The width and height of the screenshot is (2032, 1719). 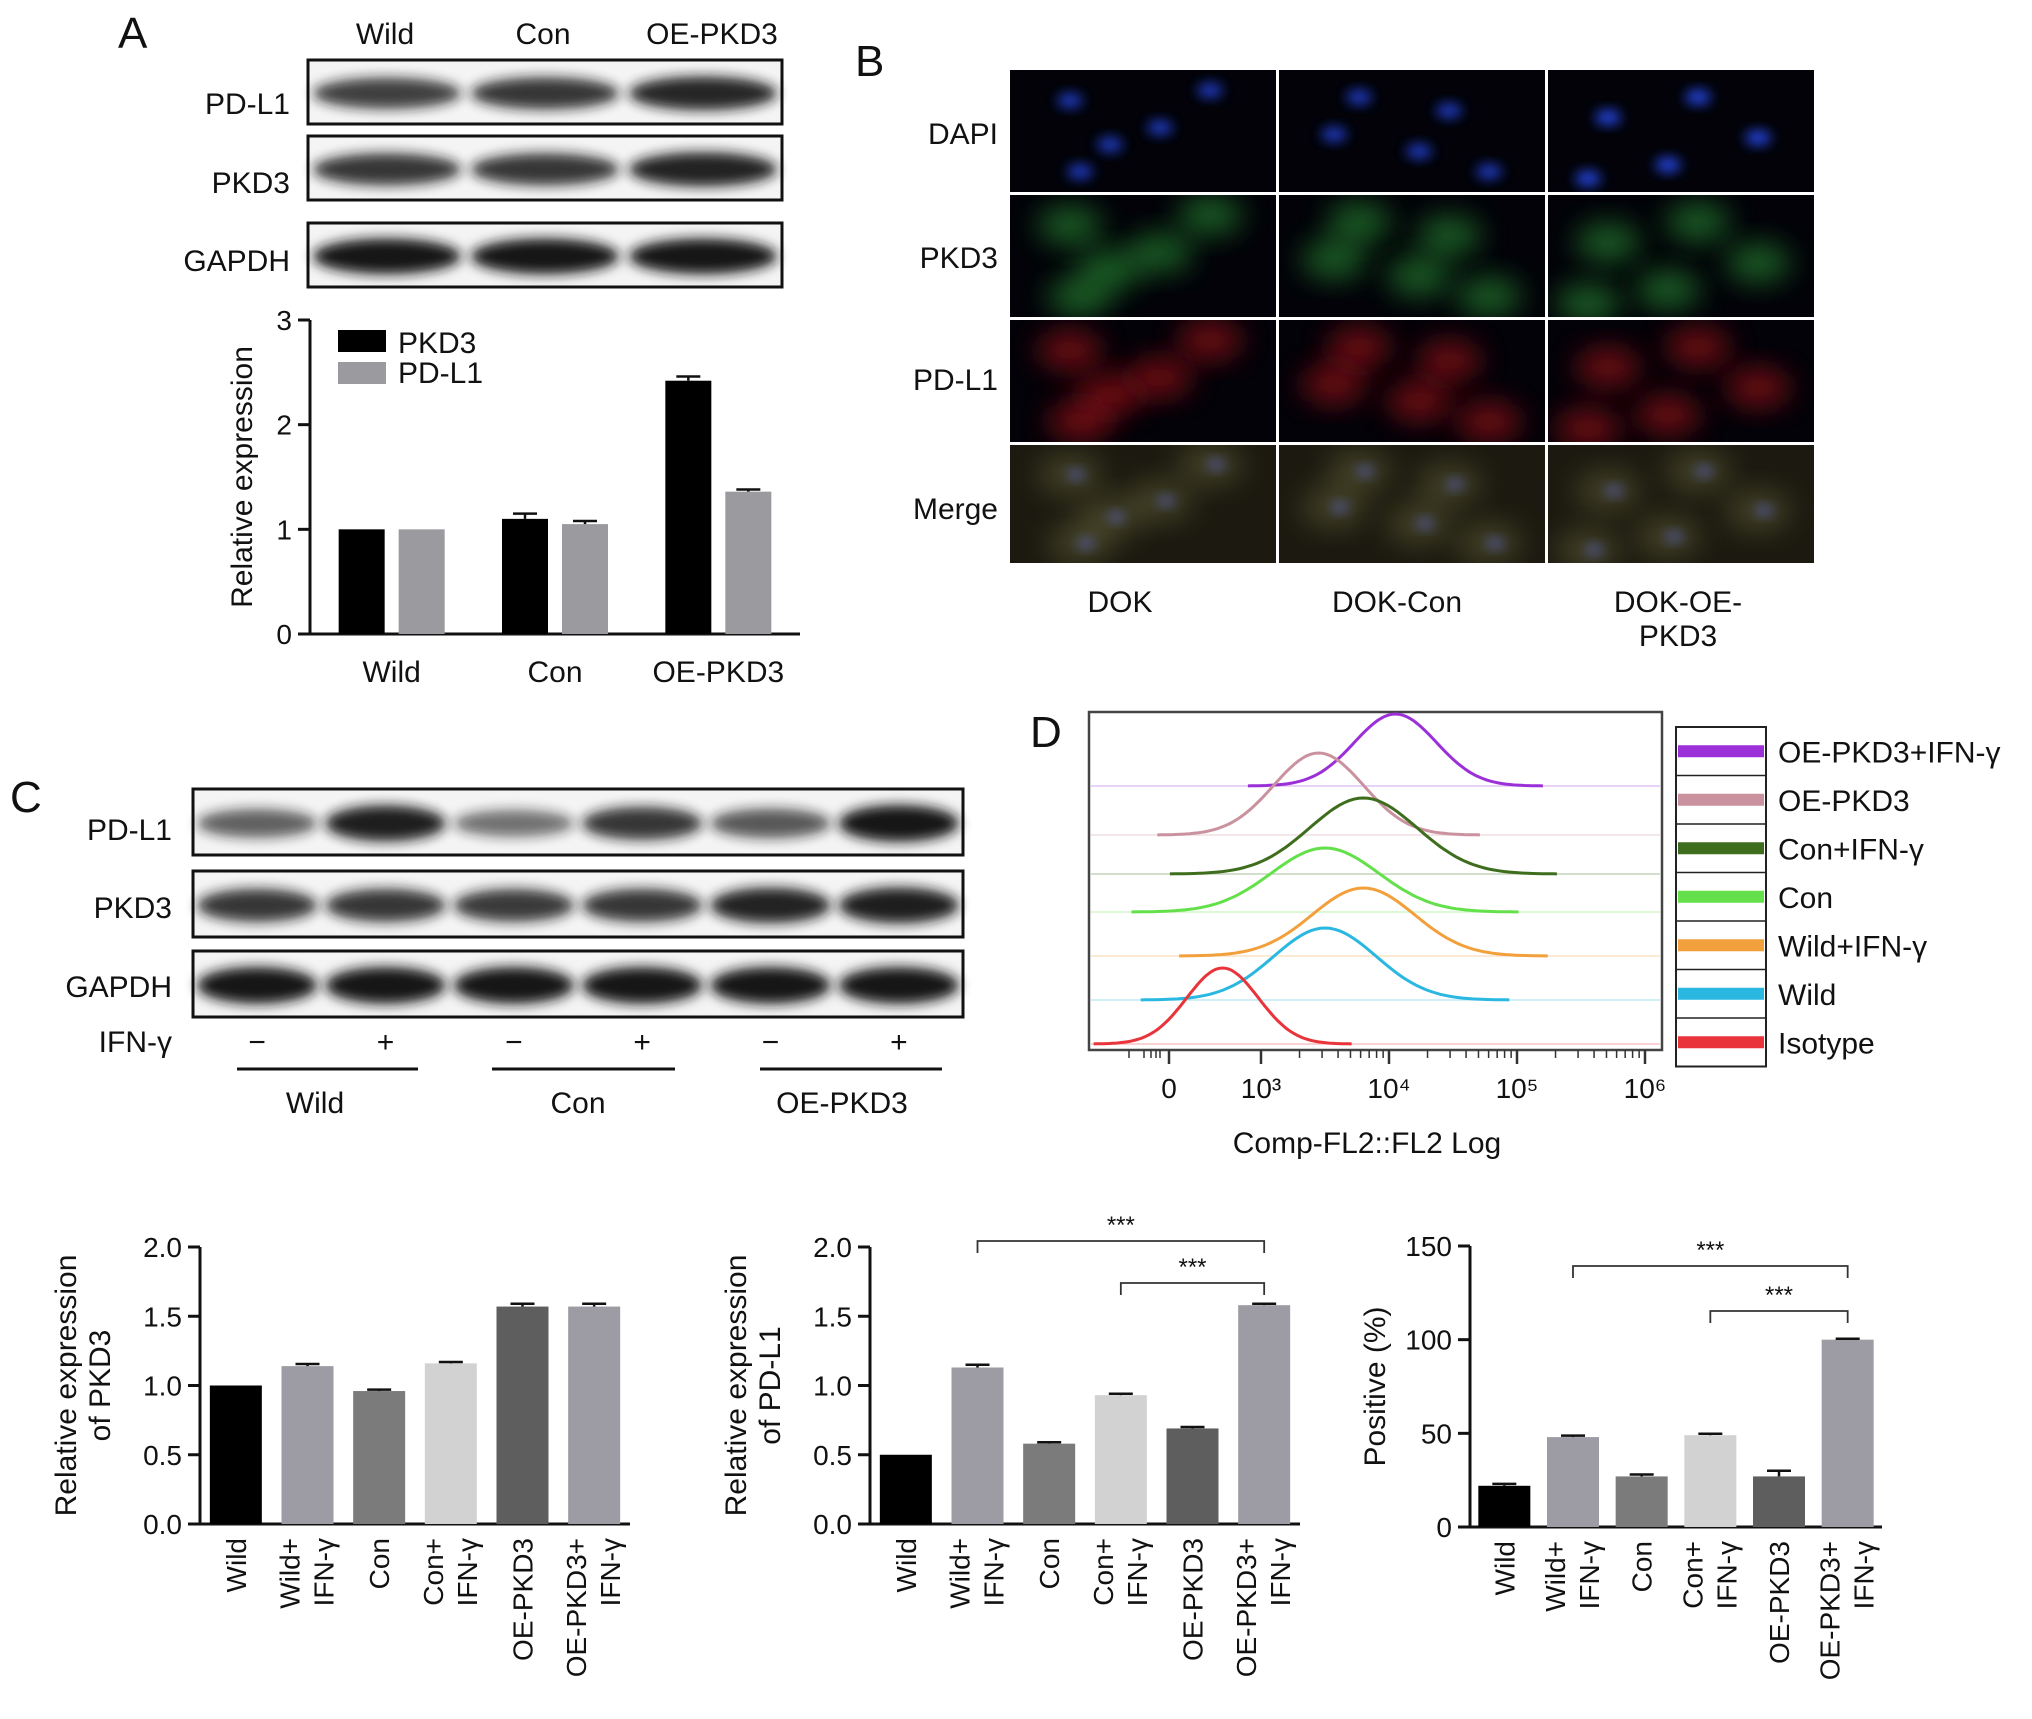 What do you see at coordinates (1645, 1088) in the screenshot?
I see `histogram-x-tick-label: 10⁶` at bounding box center [1645, 1088].